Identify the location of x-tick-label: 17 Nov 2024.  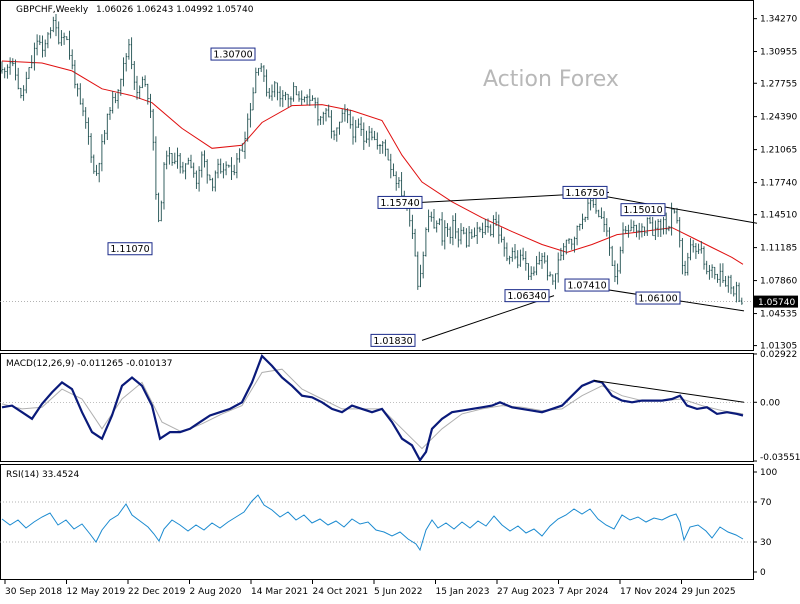
(649, 592).